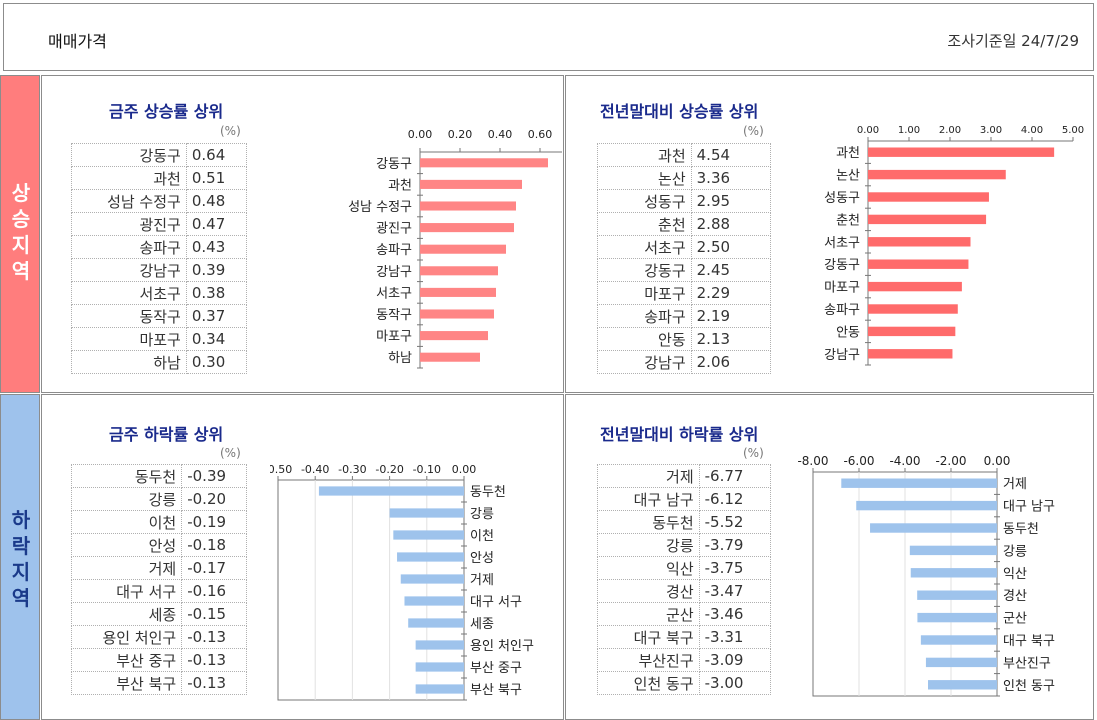  Describe the element at coordinates (166, 434) in the screenshot. I see `panel-title: 금주 하락률 상위` at that location.